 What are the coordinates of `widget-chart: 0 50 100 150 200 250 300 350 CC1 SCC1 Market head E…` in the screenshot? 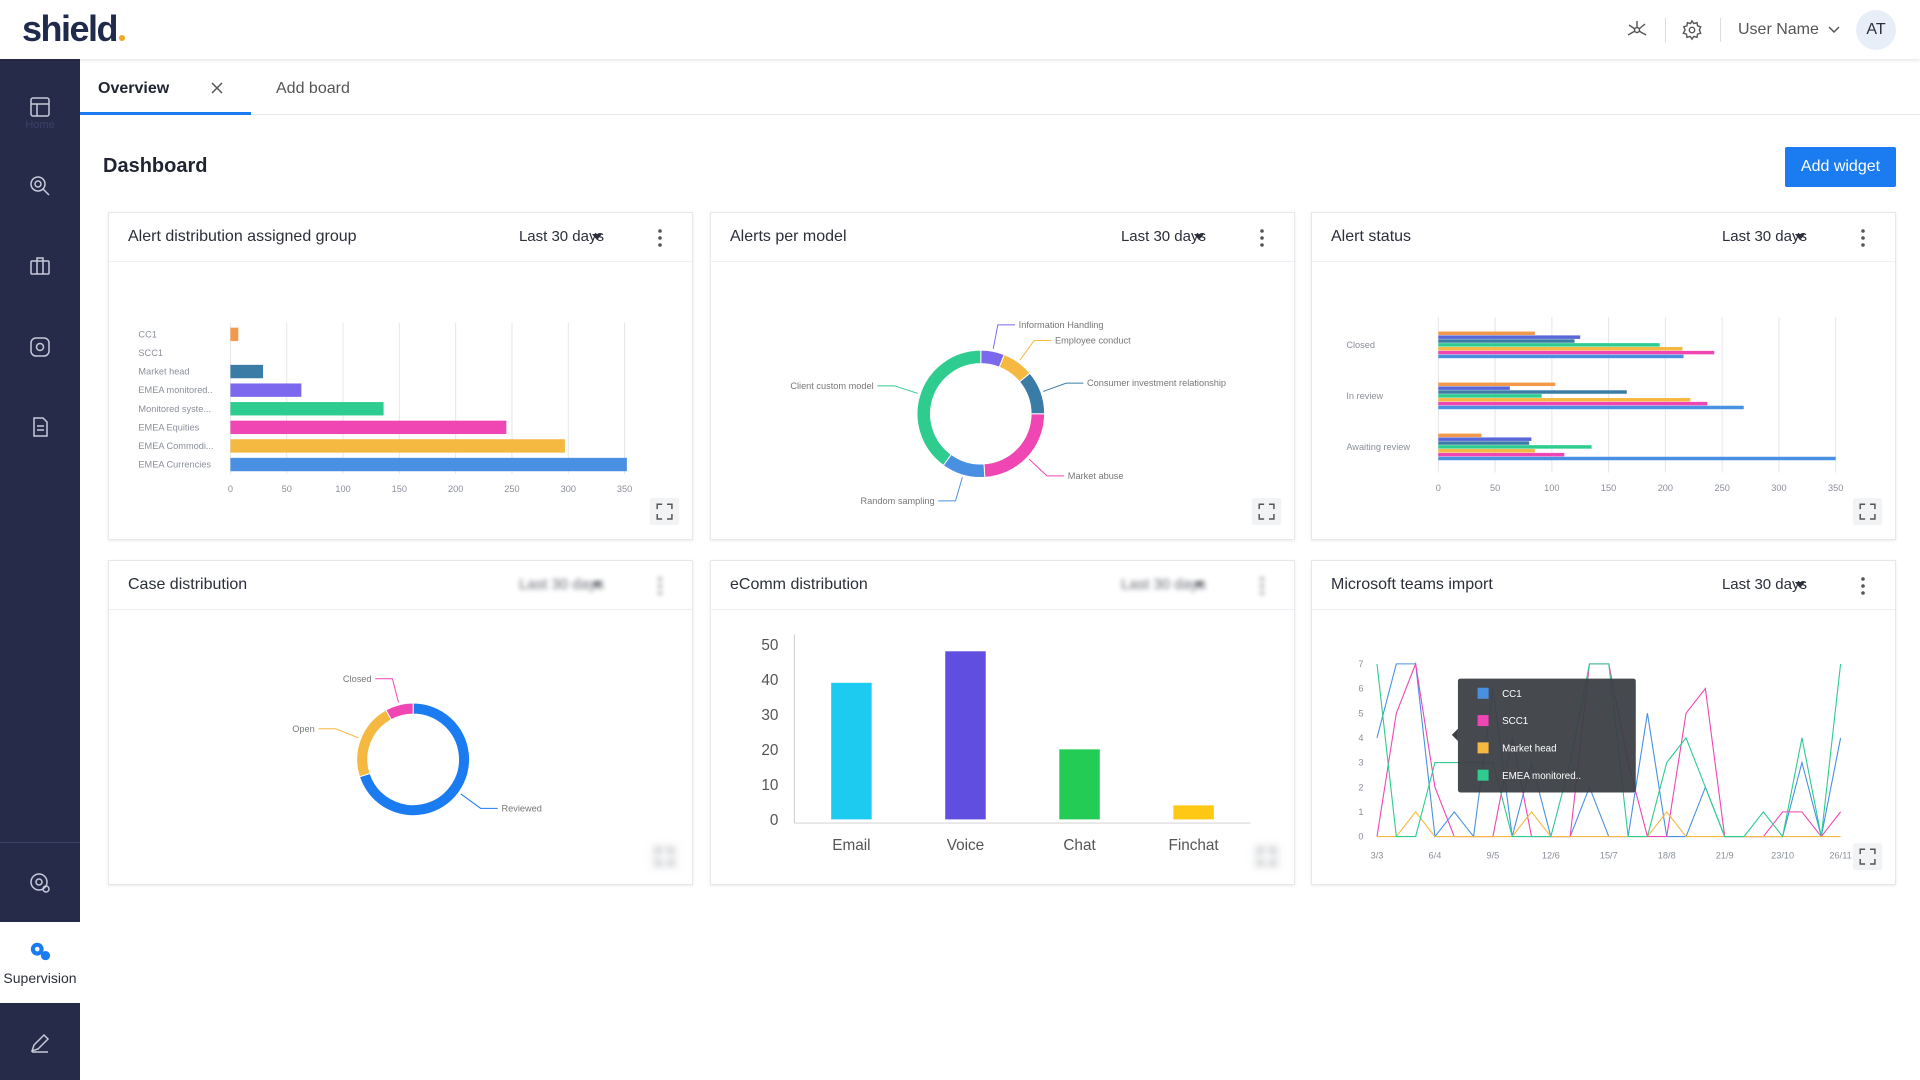 It's located at (409, 424).